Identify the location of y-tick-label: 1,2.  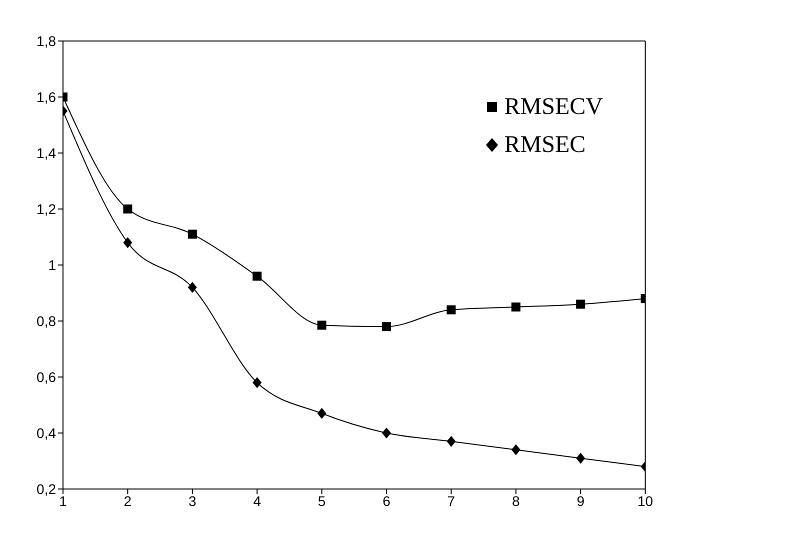
(46, 208).